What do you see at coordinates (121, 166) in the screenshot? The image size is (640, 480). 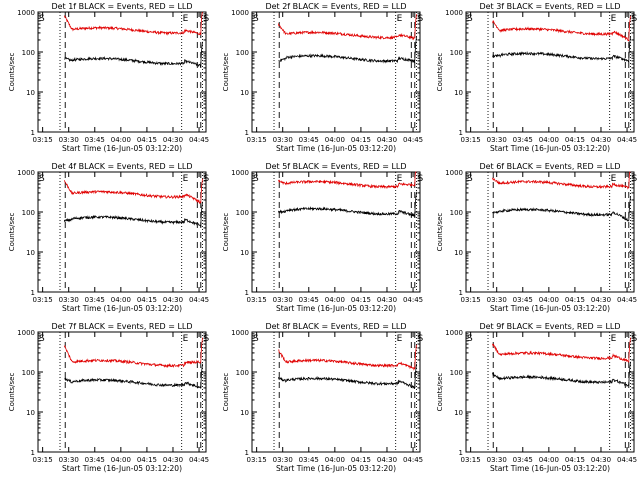 I see `panel-title: Det 4f BLACK = Events, RED = LLD` at bounding box center [121, 166].